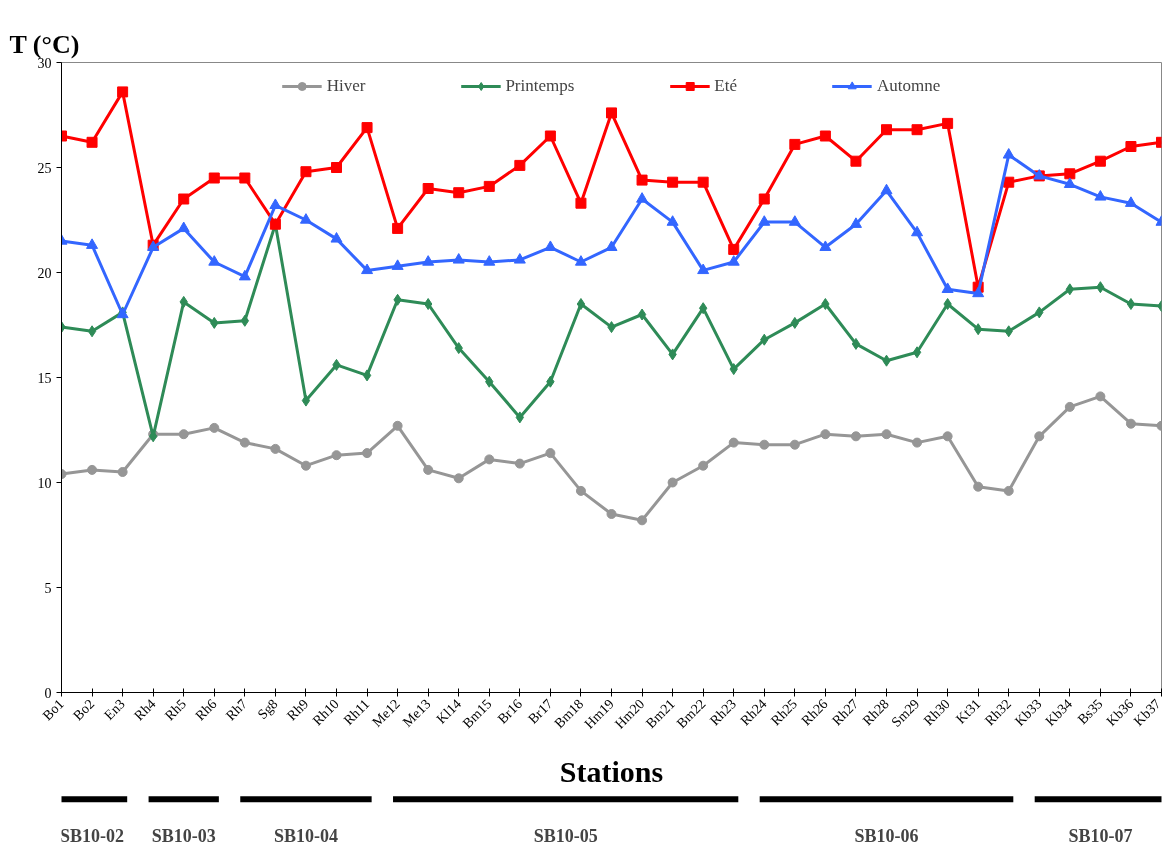  Describe the element at coordinates (726, 86) in the screenshot. I see `legend-label: Eté` at that location.